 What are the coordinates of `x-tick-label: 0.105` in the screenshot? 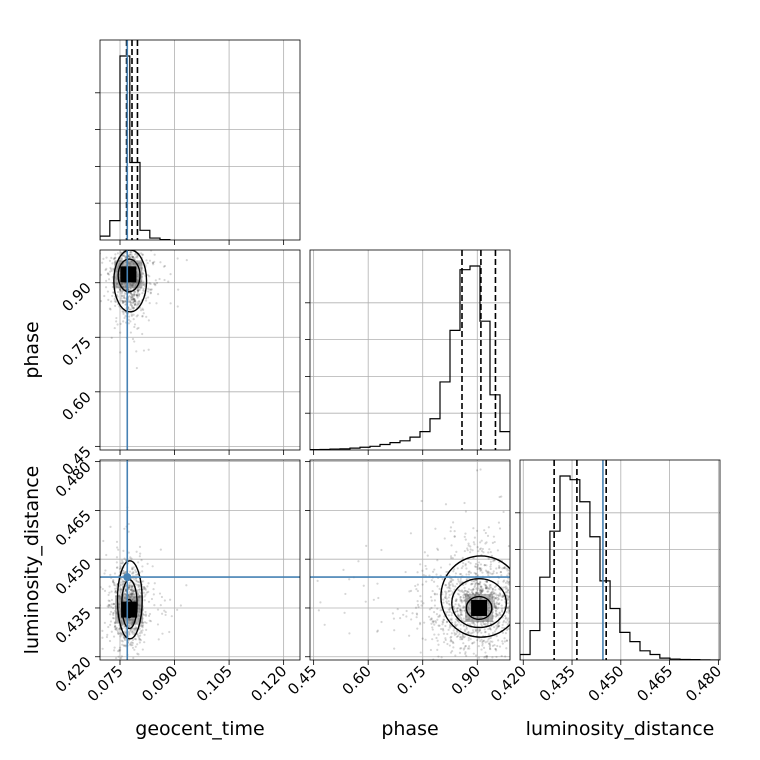 It's located at (214, 683).